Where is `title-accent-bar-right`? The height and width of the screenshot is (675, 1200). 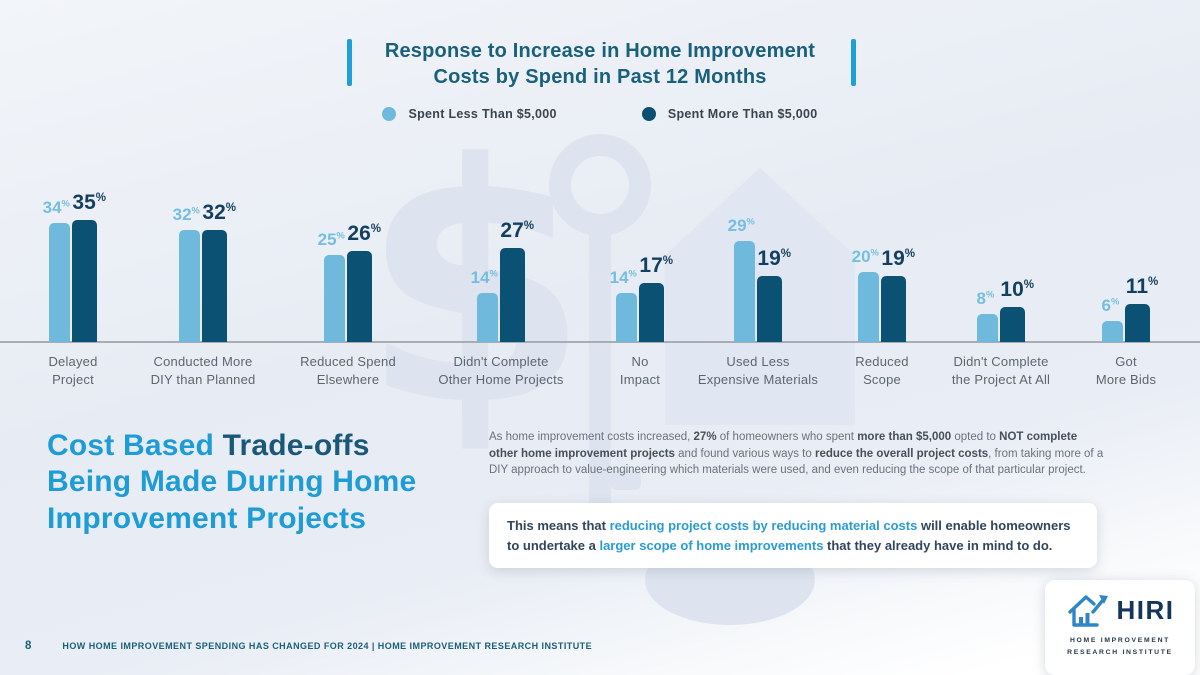
title-accent-bar-right is located at coordinates (853, 62).